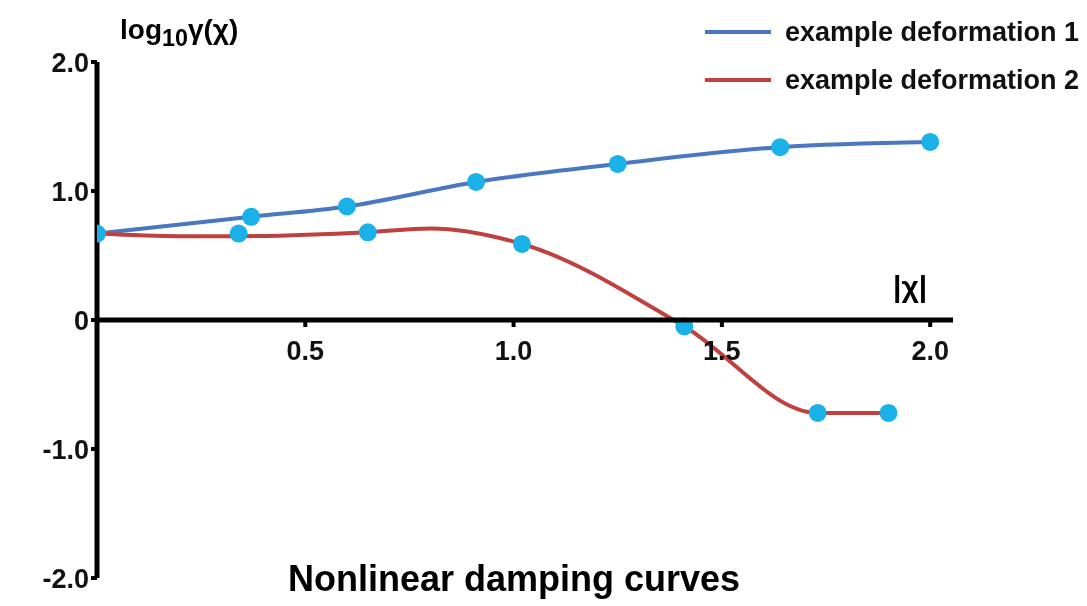  Describe the element at coordinates (305, 351) in the screenshot. I see `x-tick-label: 0.5` at that location.